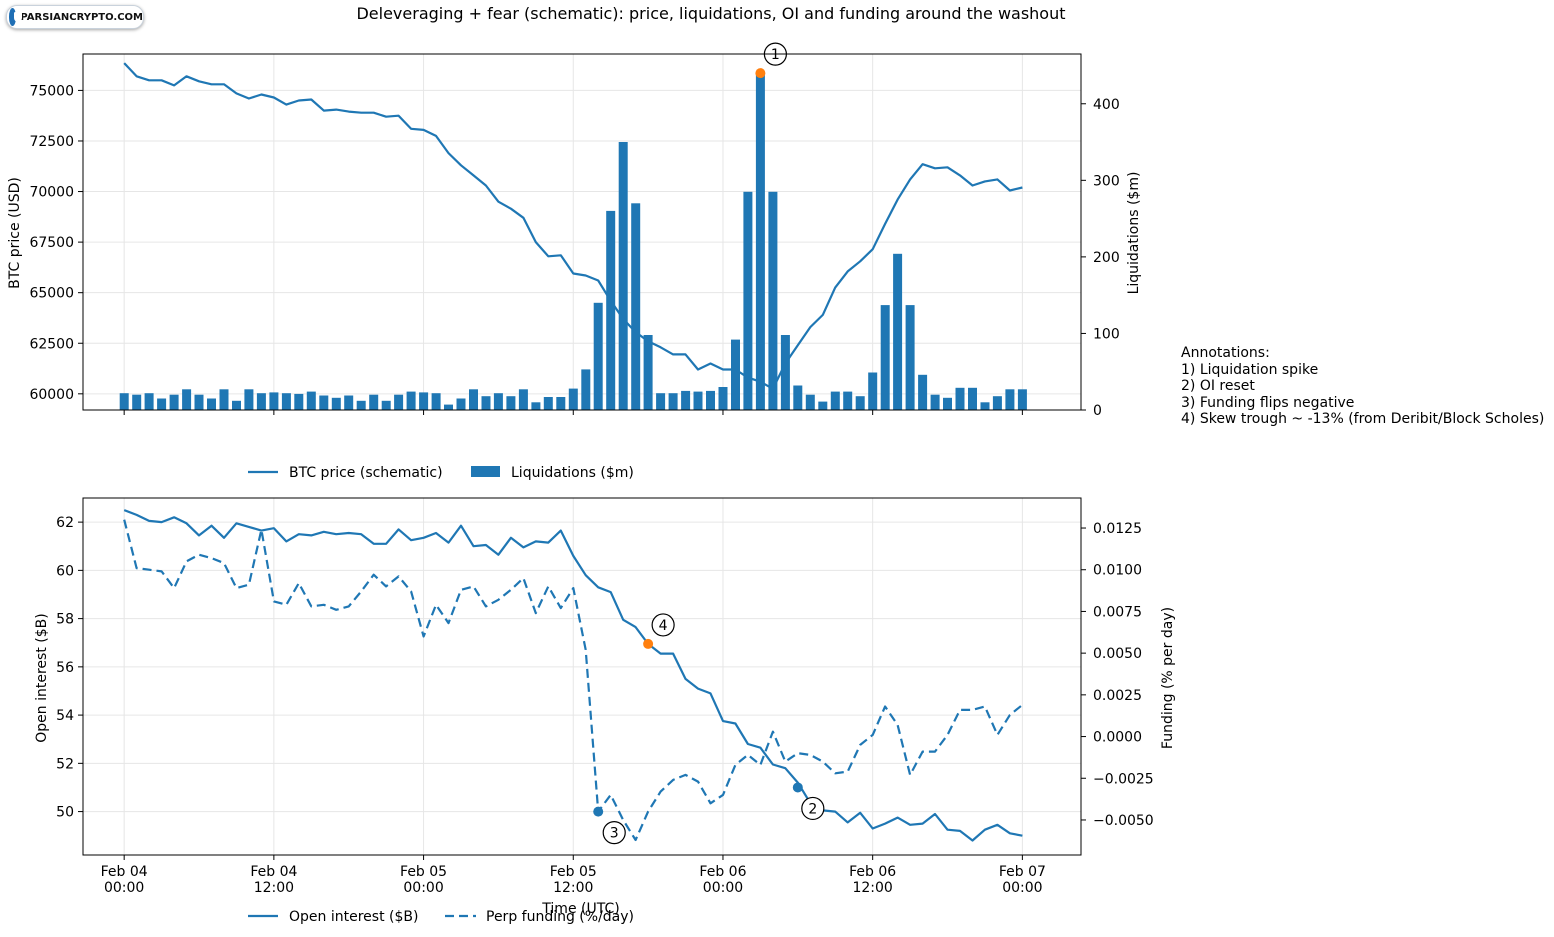 Image resolution: width=1554 pixels, height=937 pixels. What do you see at coordinates (124, 872) in the screenshot?
I see `x-tick-label-date: Feb 04` at bounding box center [124, 872].